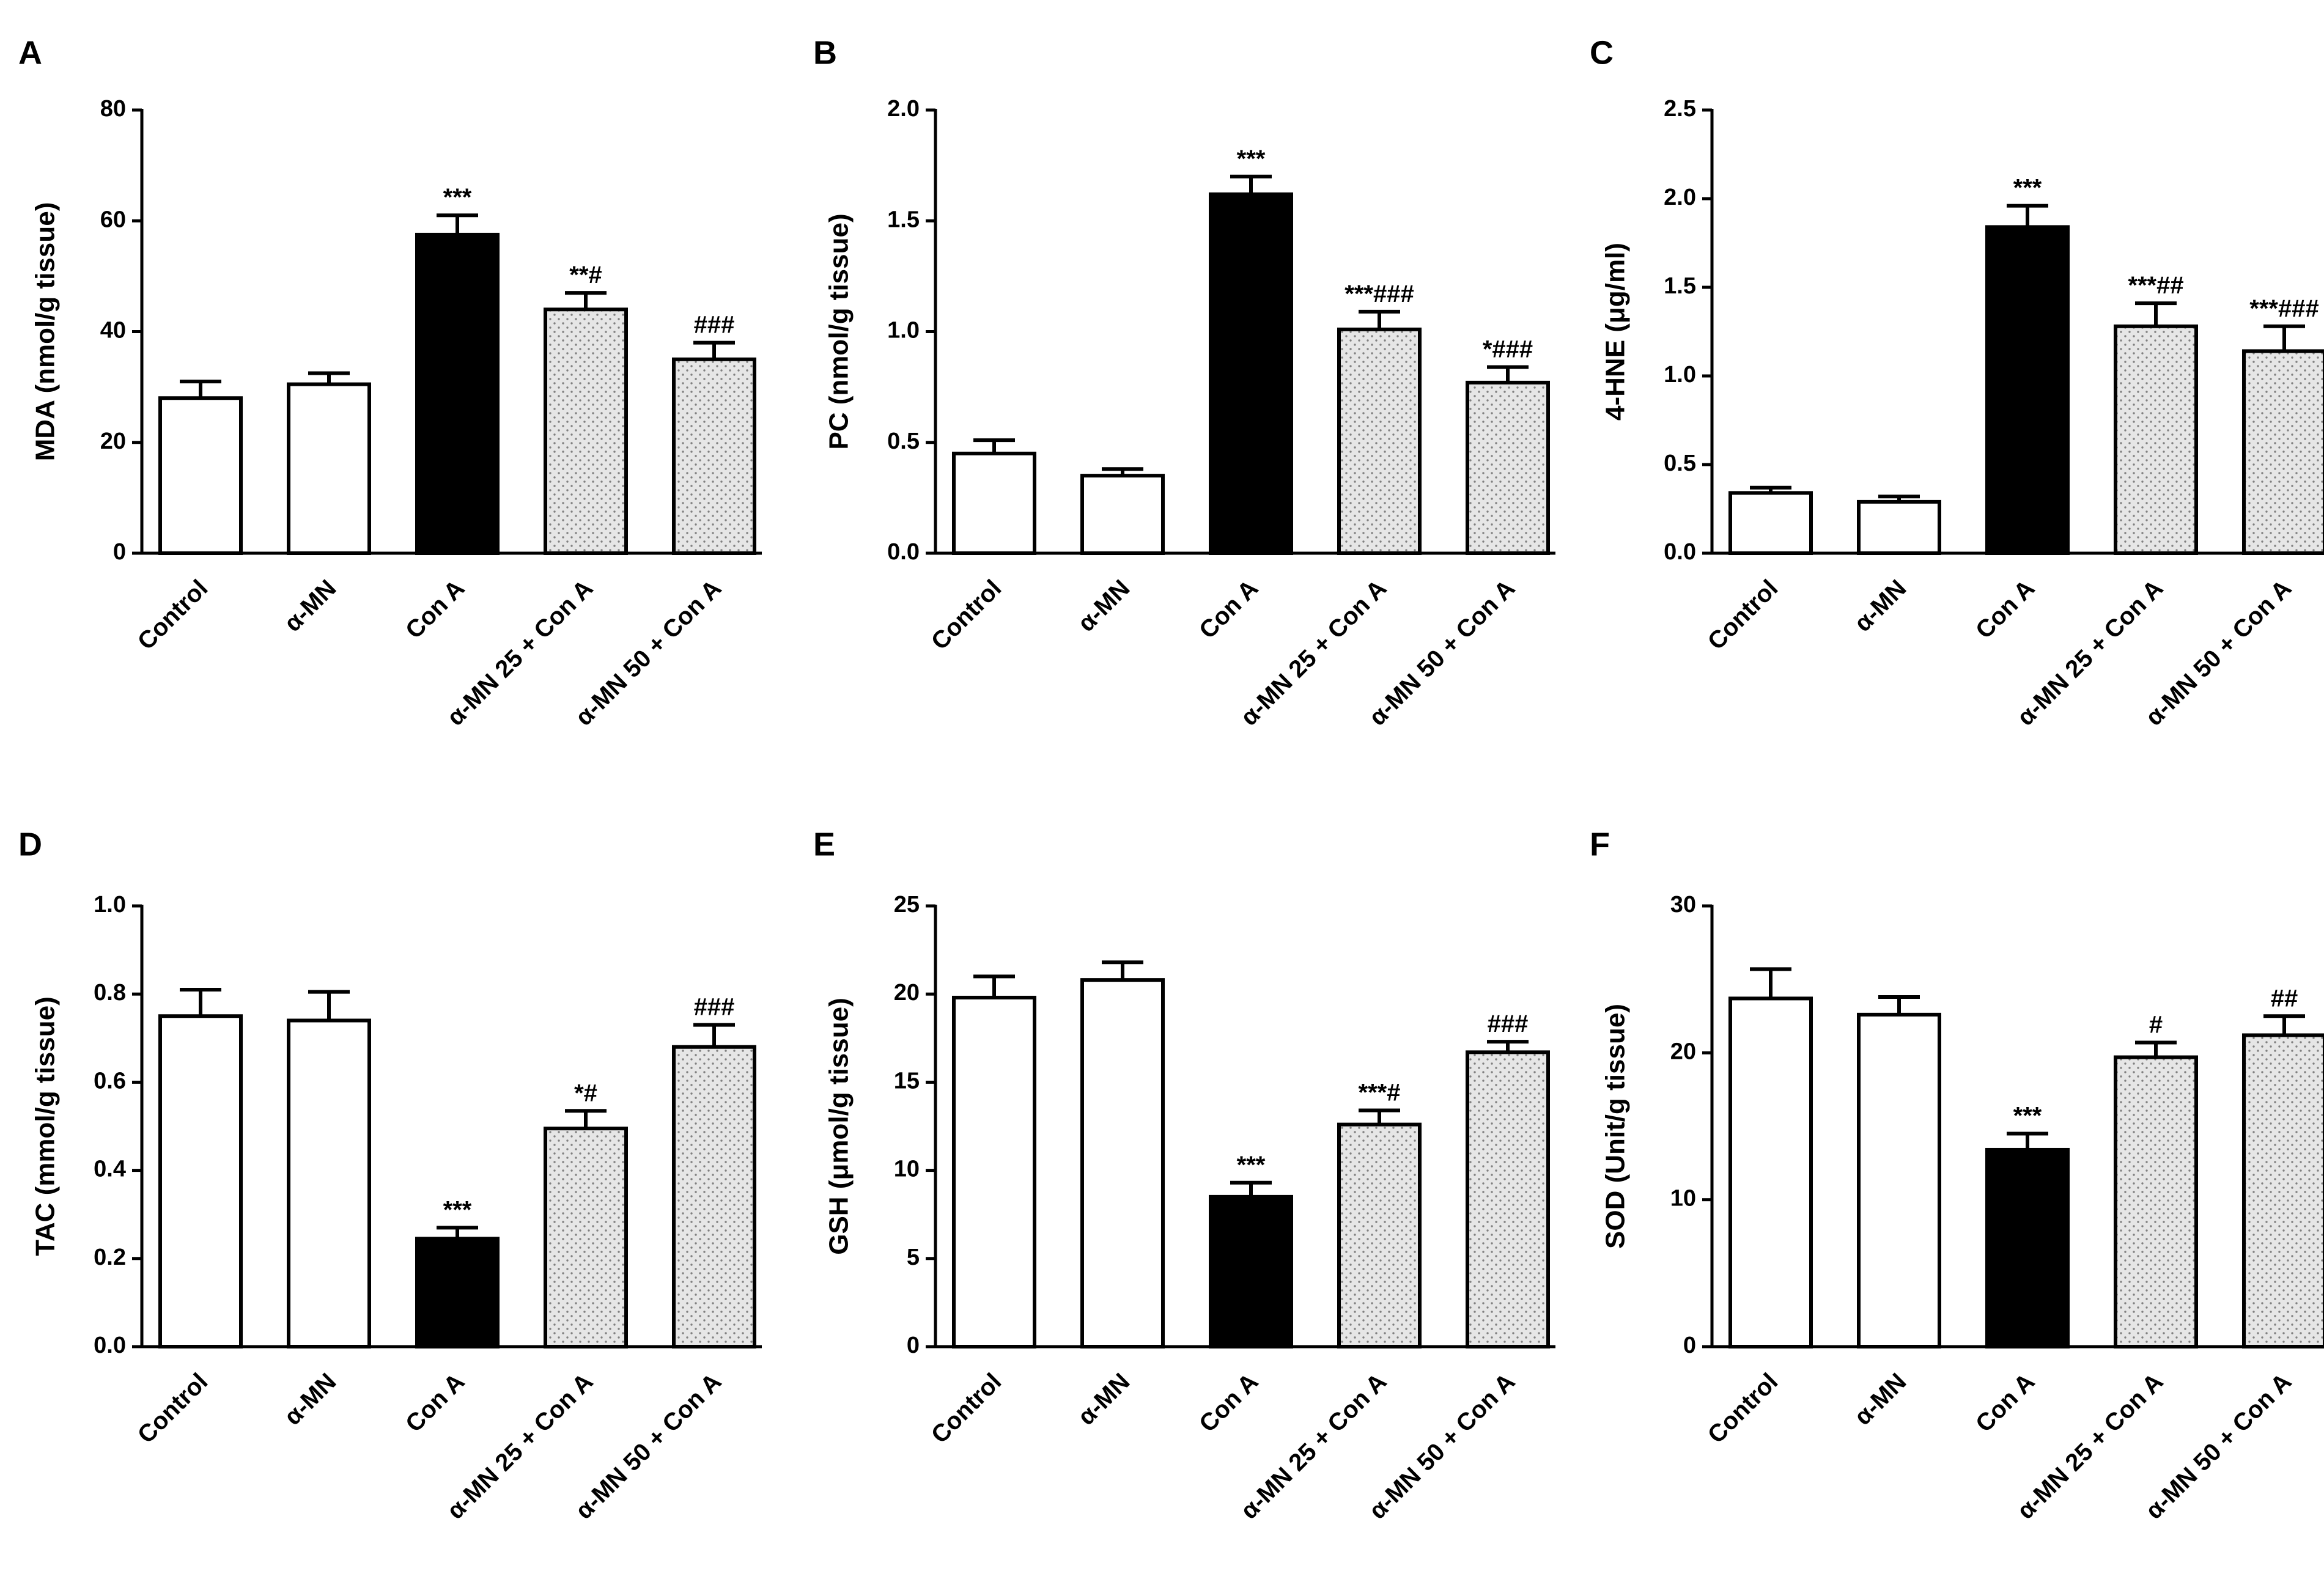  I want to click on significance-label: ##, so click(2284, 998).